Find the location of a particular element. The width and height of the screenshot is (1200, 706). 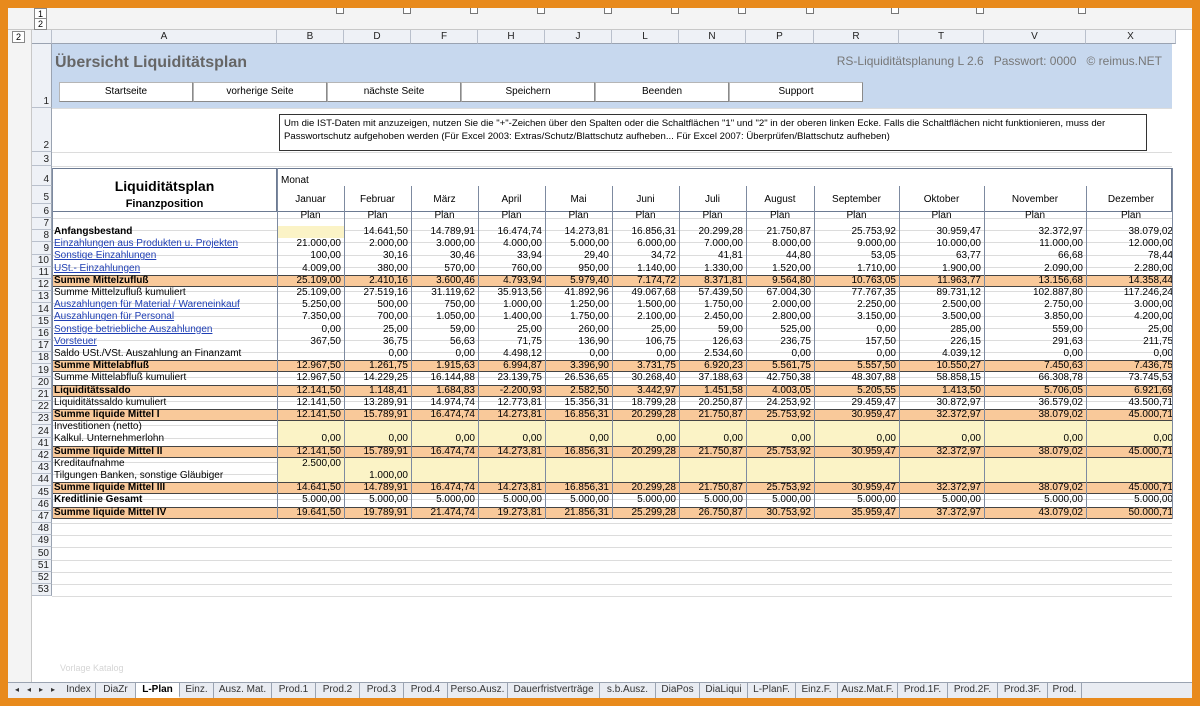

tab-scroll-last-icon: ▸ is located at coordinates (52, 689).